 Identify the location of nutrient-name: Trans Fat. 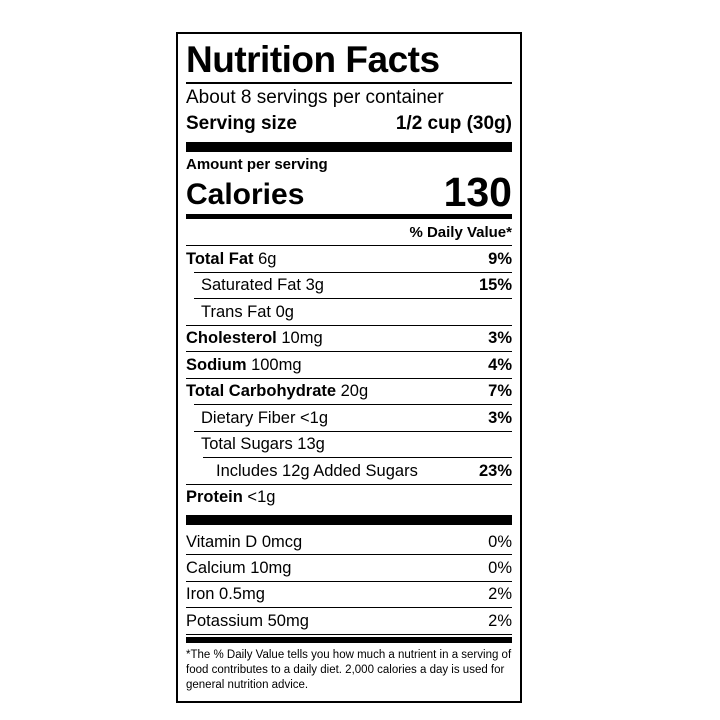
(236, 311).